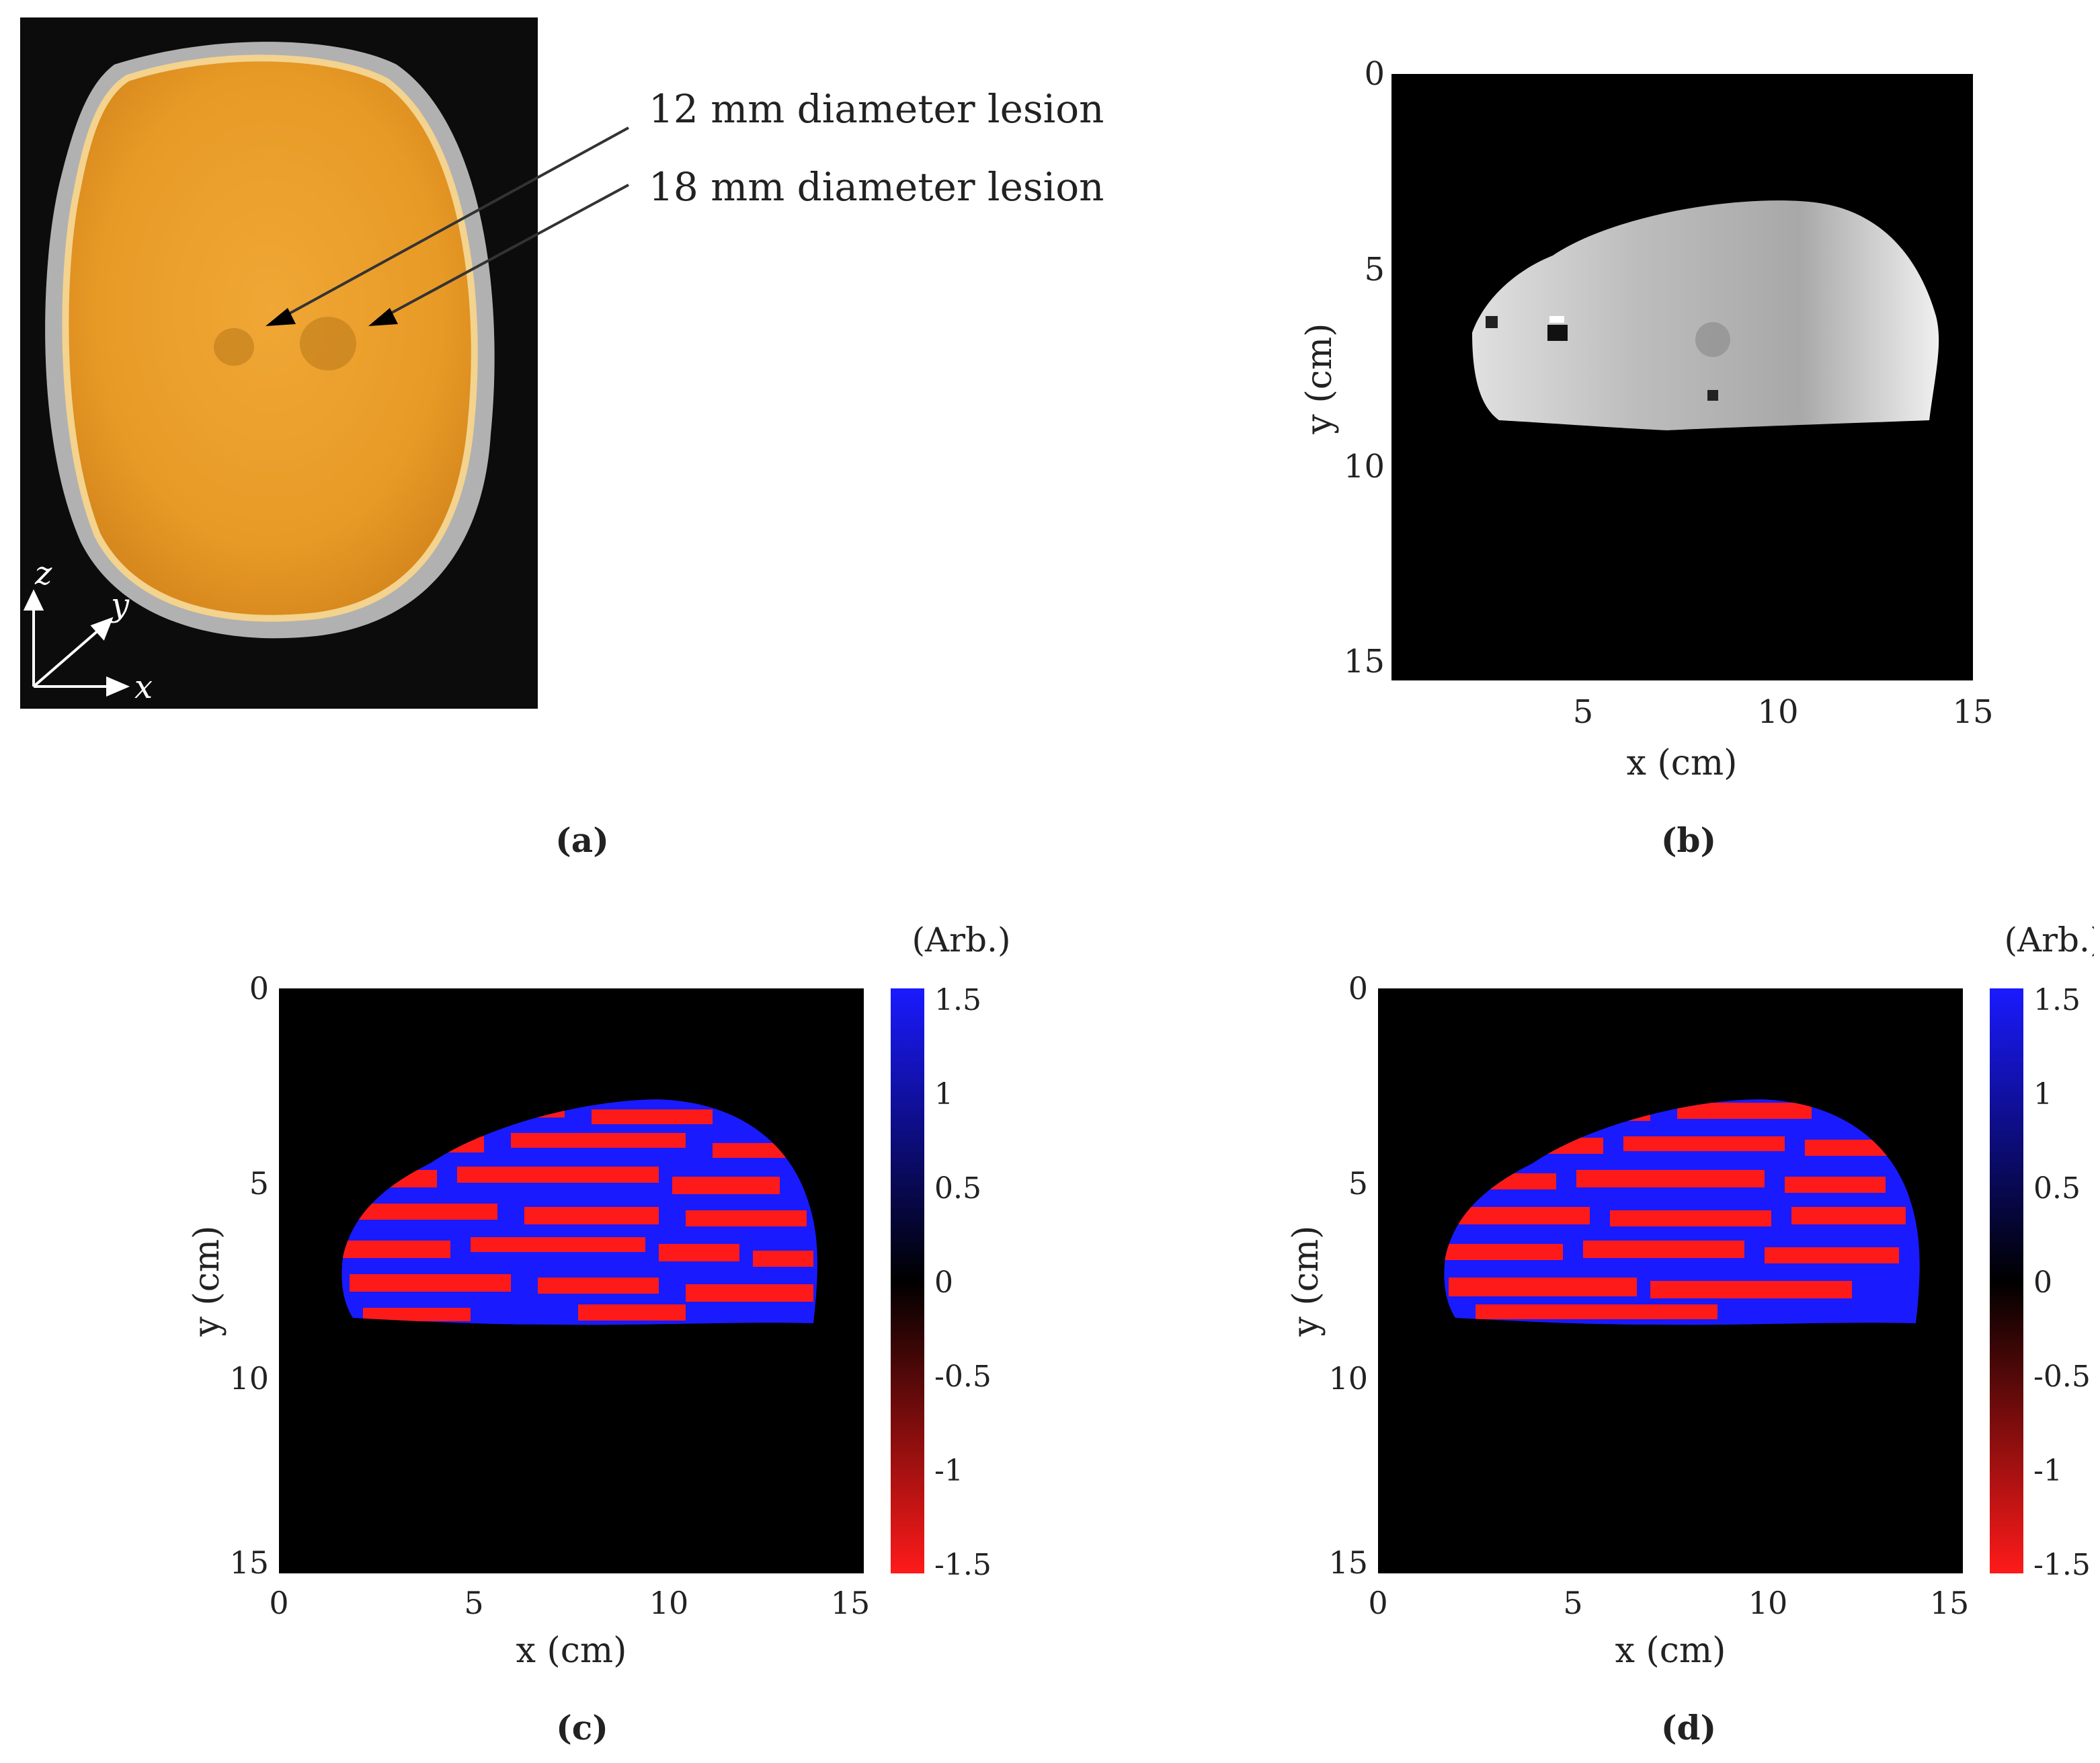 The height and width of the screenshot is (1763, 2100). I want to click on lesion-12mm, so click(234, 347).